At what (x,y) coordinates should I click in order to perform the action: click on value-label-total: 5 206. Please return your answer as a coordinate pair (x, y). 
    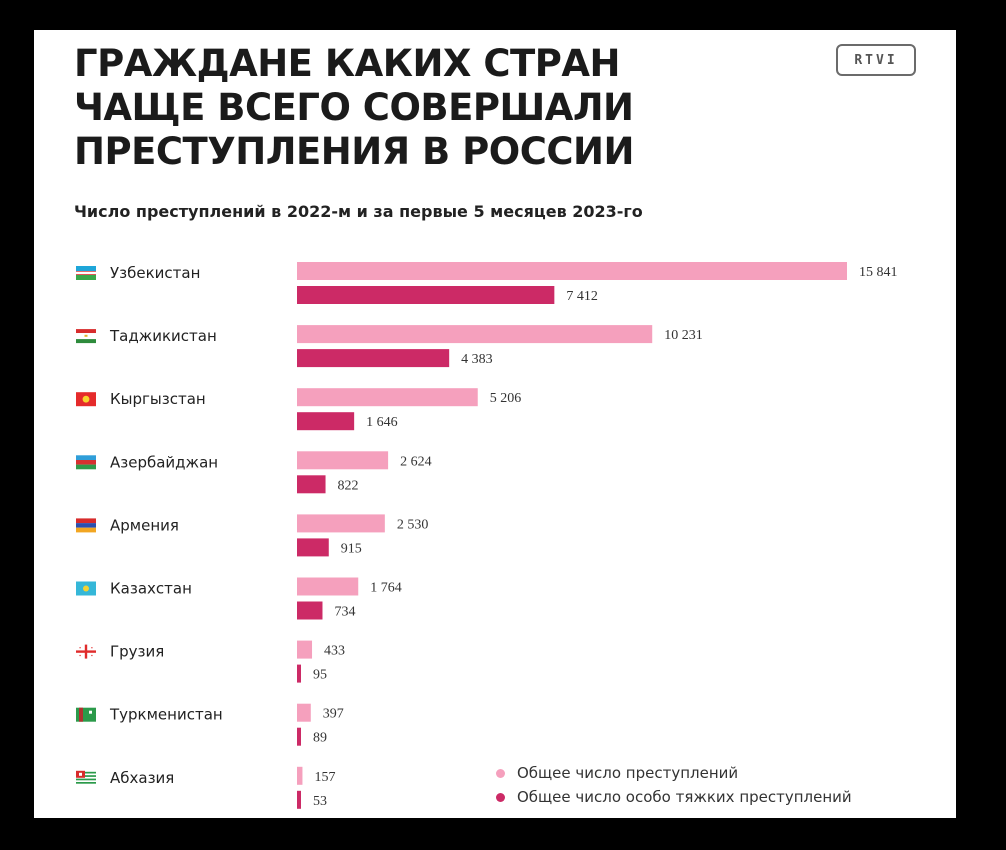
    Looking at the image, I should click on (505, 398).